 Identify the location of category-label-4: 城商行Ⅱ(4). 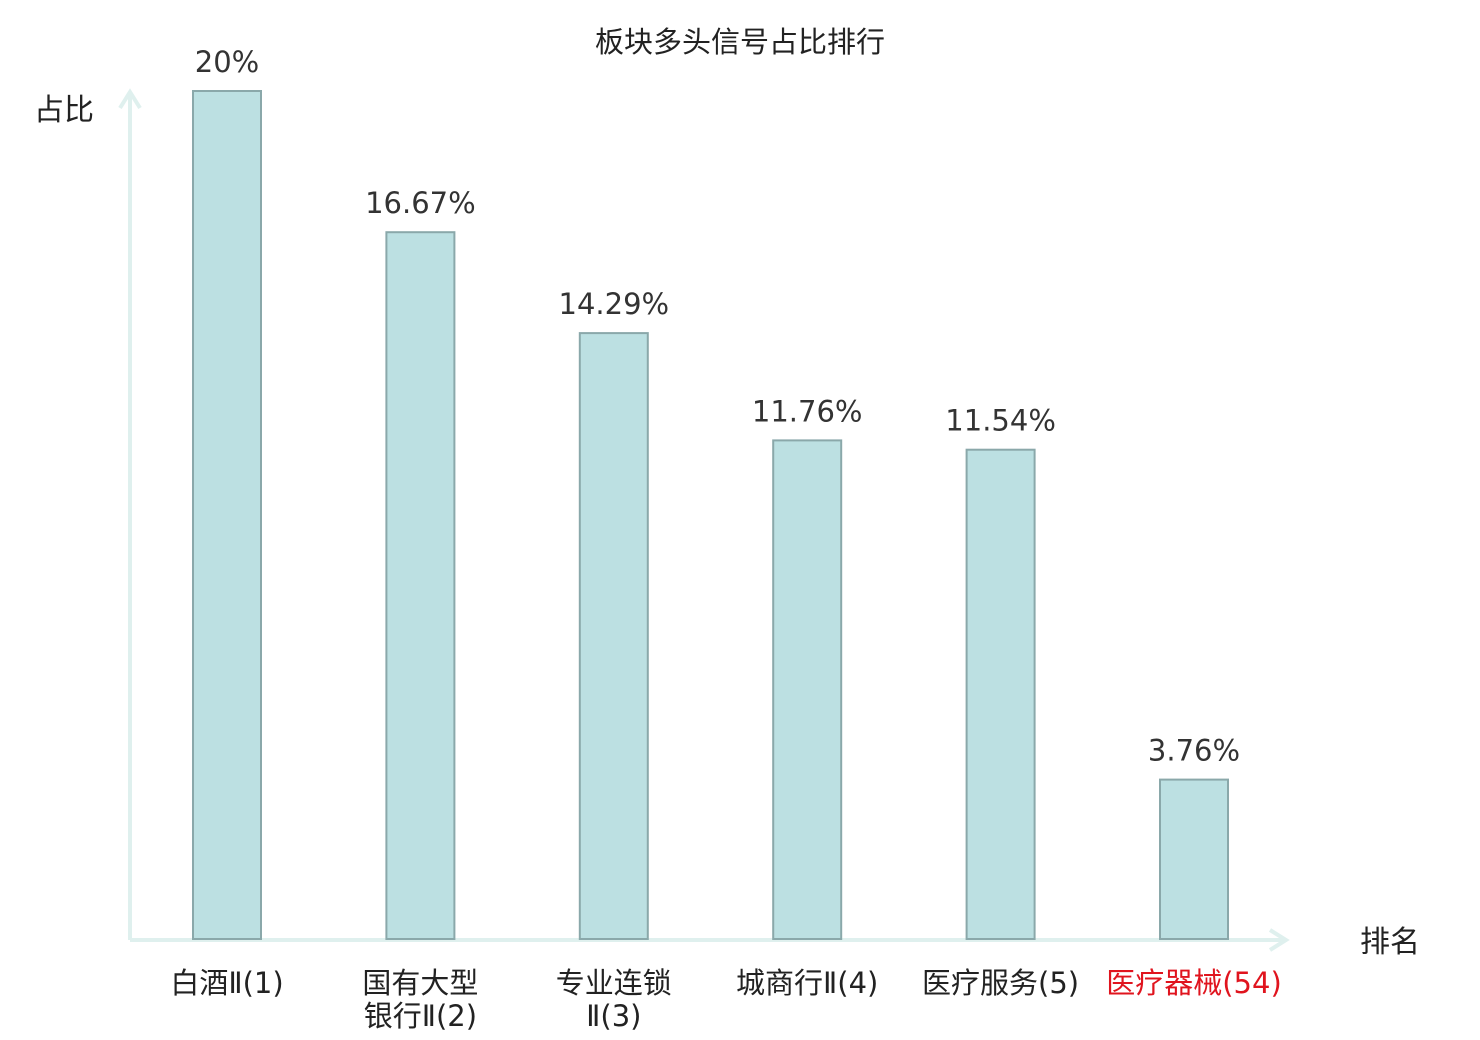
(807, 983).